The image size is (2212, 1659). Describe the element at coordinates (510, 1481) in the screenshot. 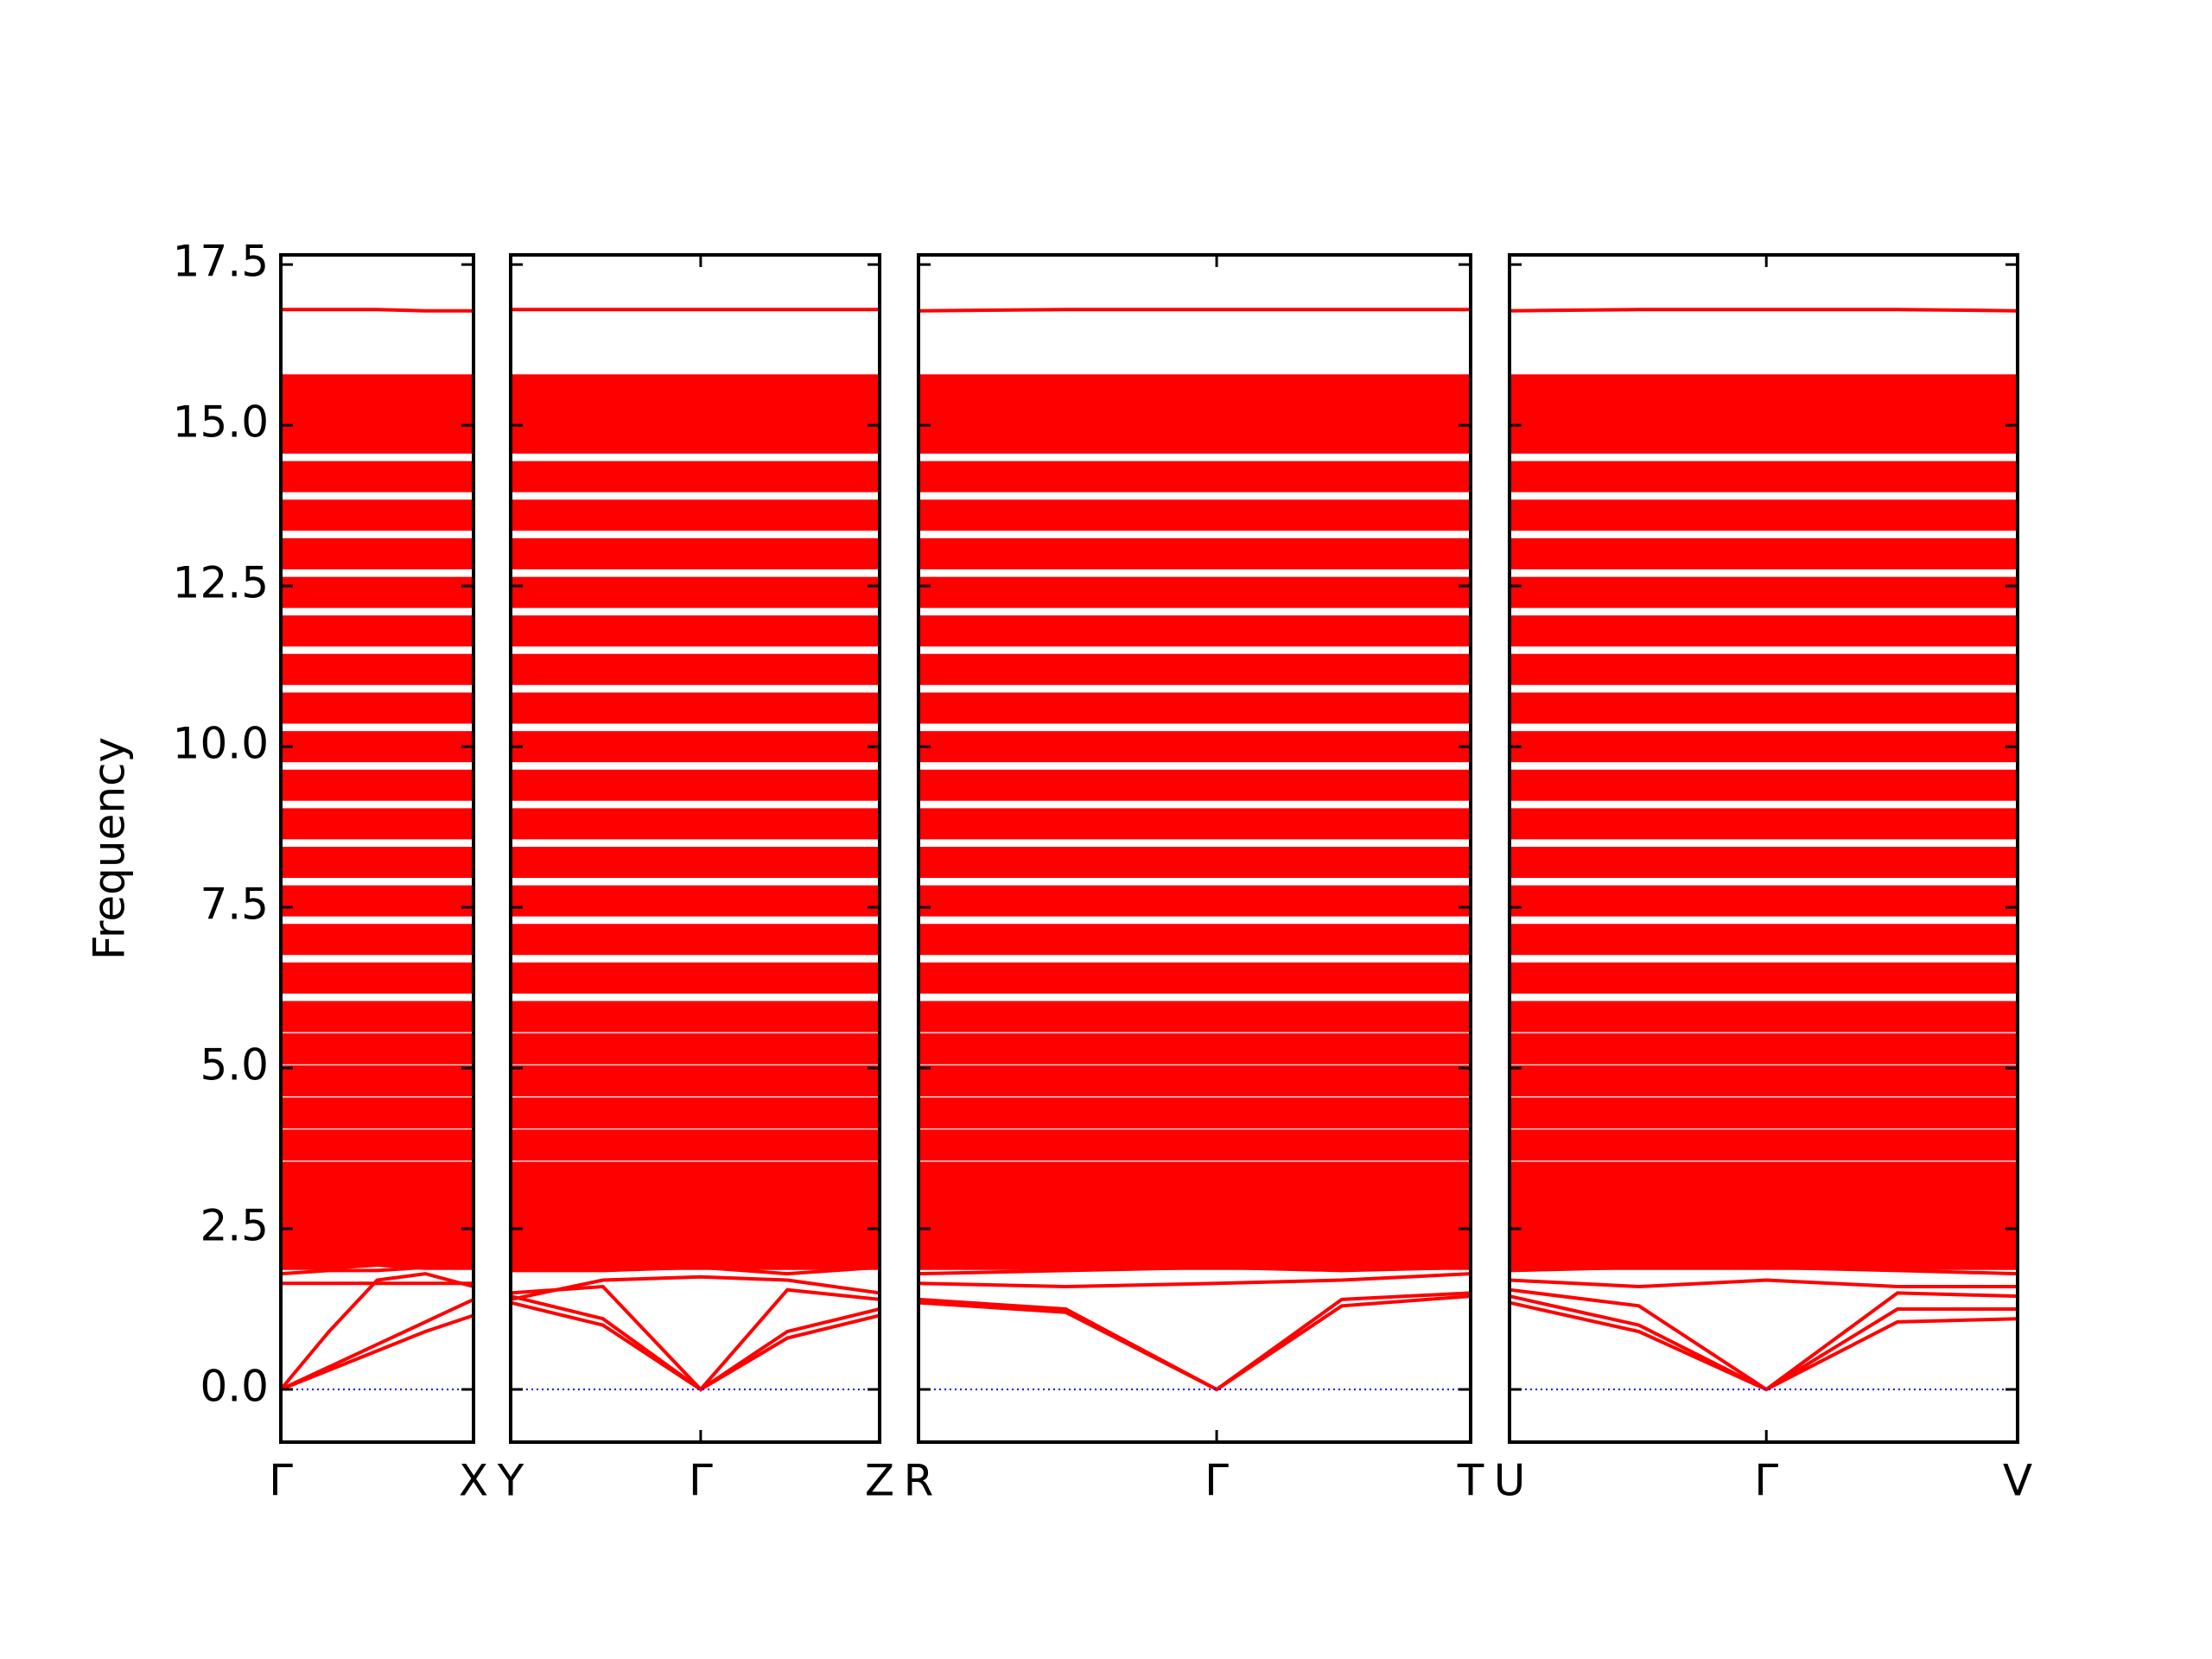

I see `x-tick-label: Y` at that location.